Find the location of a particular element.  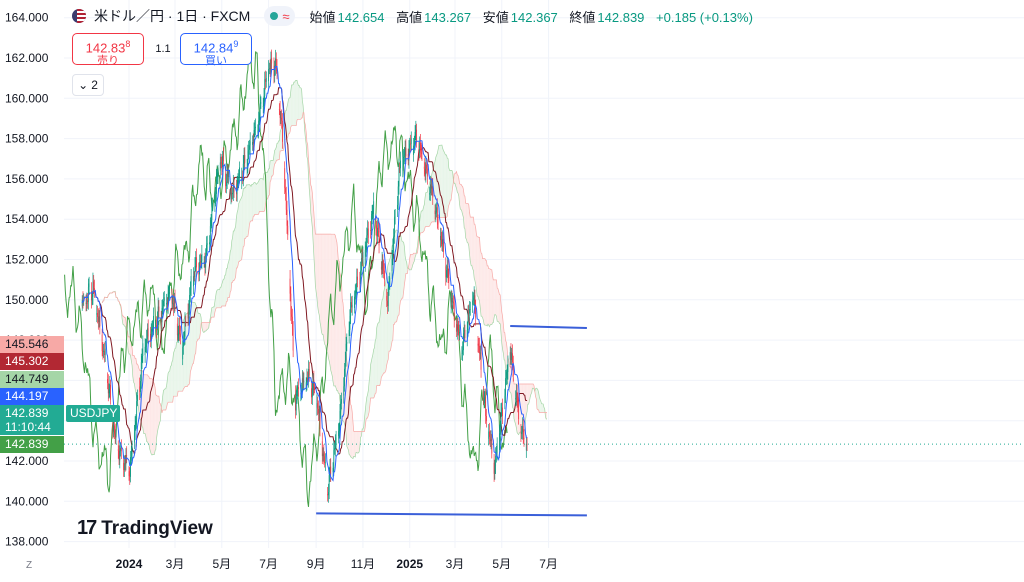

sell-button: 142.838 売り is located at coordinates (108, 49).